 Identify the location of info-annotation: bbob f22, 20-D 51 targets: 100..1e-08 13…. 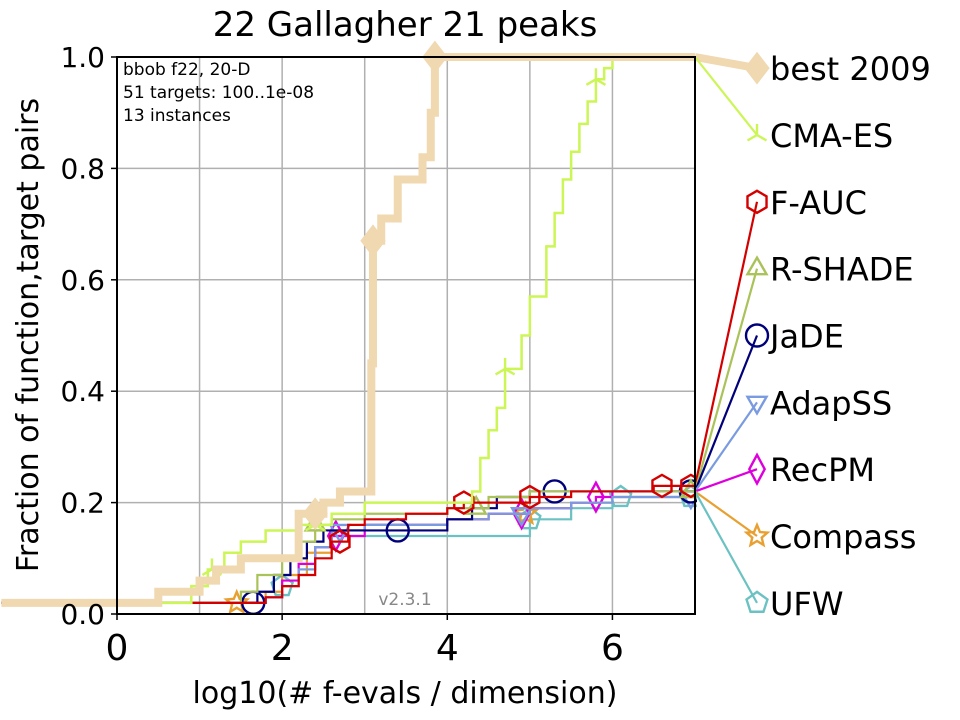
(218, 93).